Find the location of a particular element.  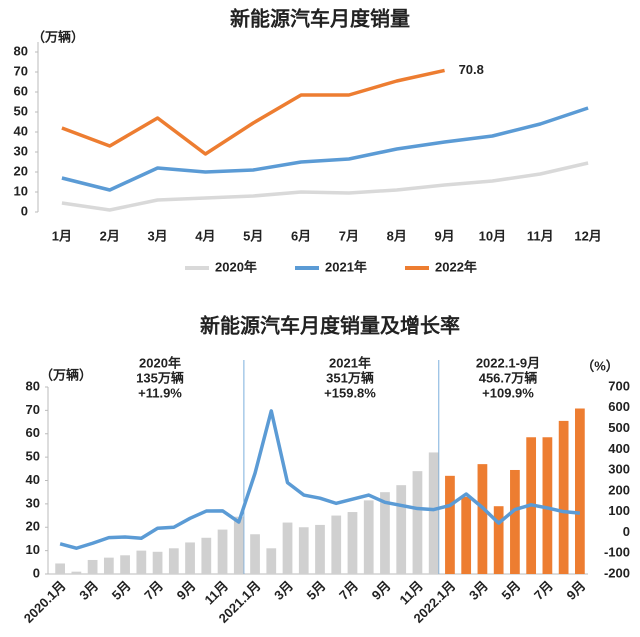

legend-label: 2020年 is located at coordinates (236, 266).